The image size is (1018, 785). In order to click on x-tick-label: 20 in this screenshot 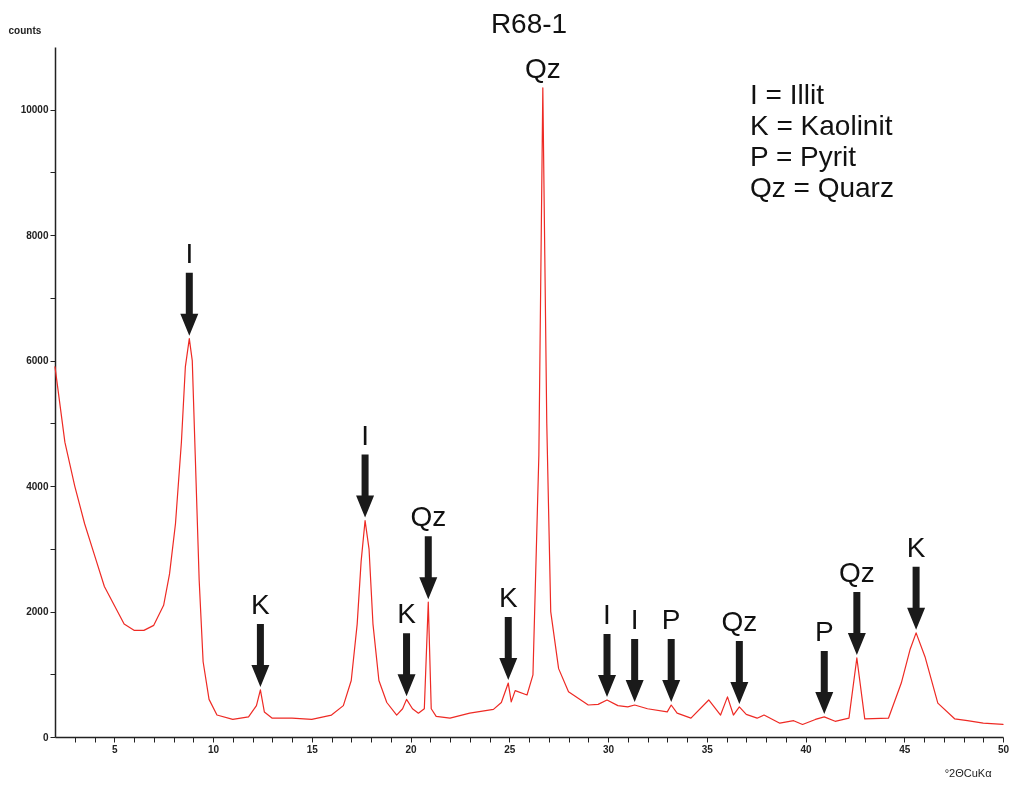, I will do `click(411, 749)`.